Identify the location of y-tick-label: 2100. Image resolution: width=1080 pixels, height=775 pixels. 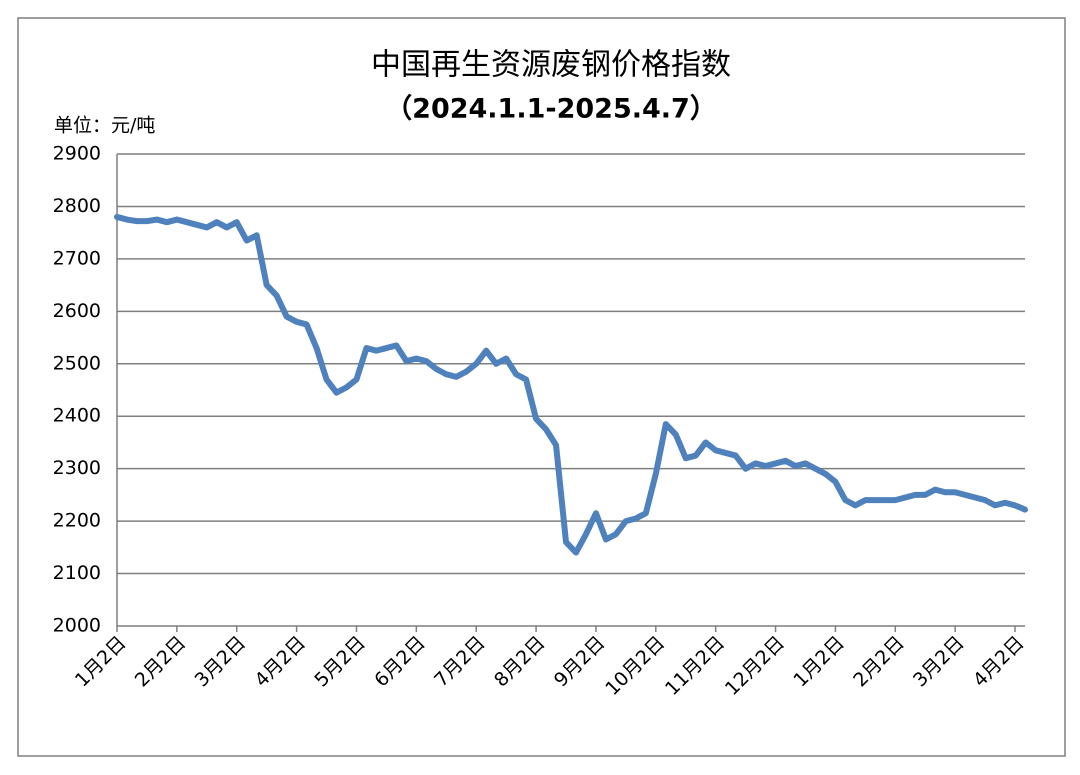
(77, 573).